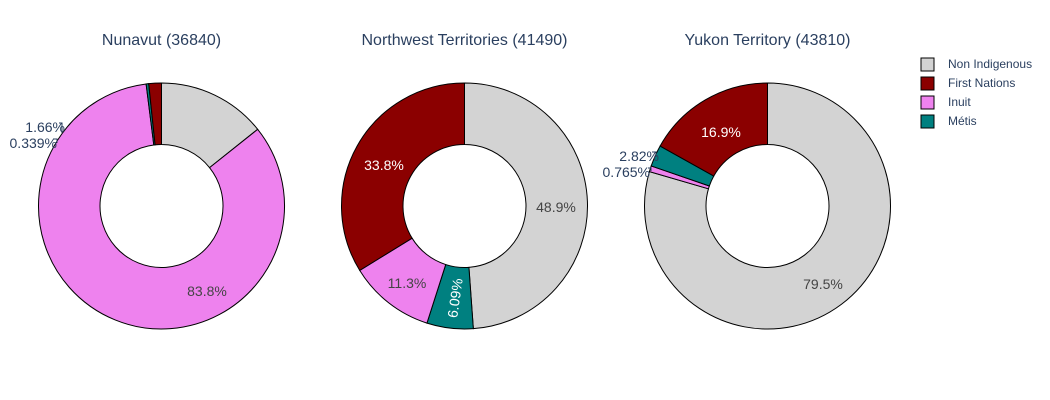 This screenshot has height=400, width=1050. I want to click on pie-title: Northwest Territories (41490), so click(464, 40).